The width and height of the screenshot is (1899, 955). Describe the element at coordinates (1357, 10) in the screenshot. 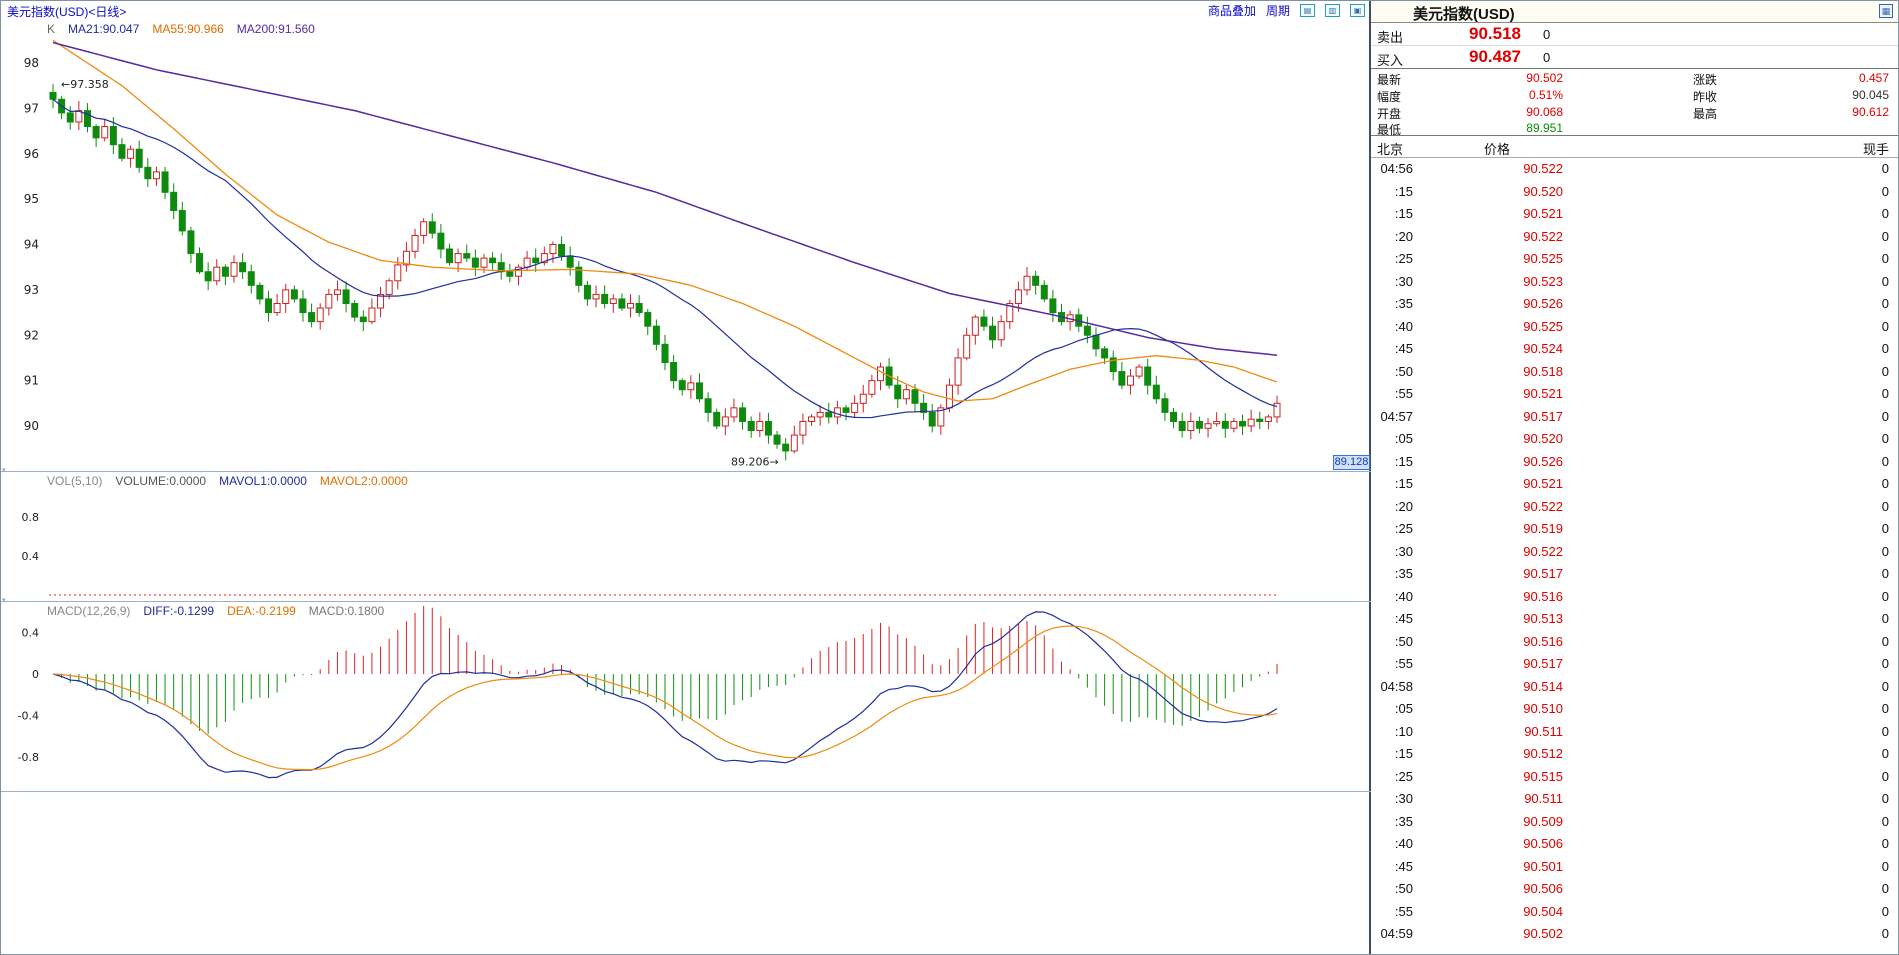

I see `cascade-windows-icon: ▣` at that location.